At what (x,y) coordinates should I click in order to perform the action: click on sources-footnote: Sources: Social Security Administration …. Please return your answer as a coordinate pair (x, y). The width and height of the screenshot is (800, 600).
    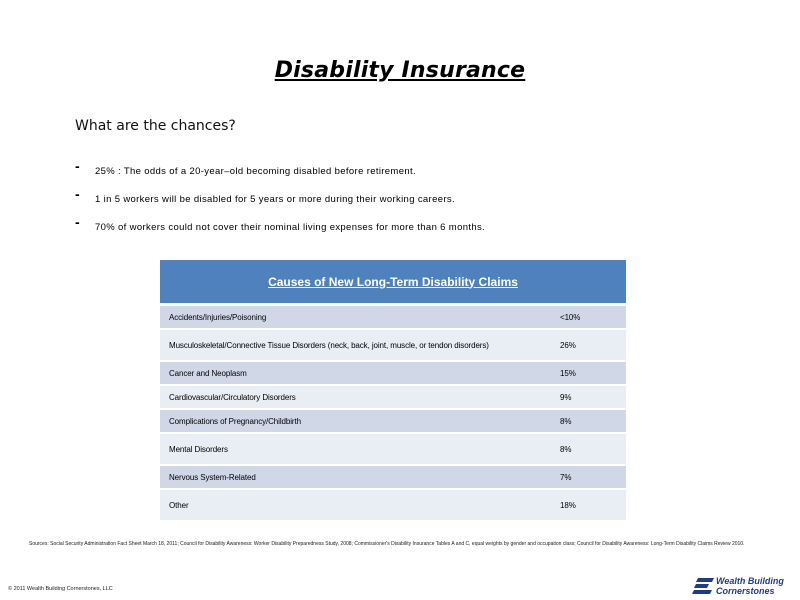
    Looking at the image, I should click on (387, 544).